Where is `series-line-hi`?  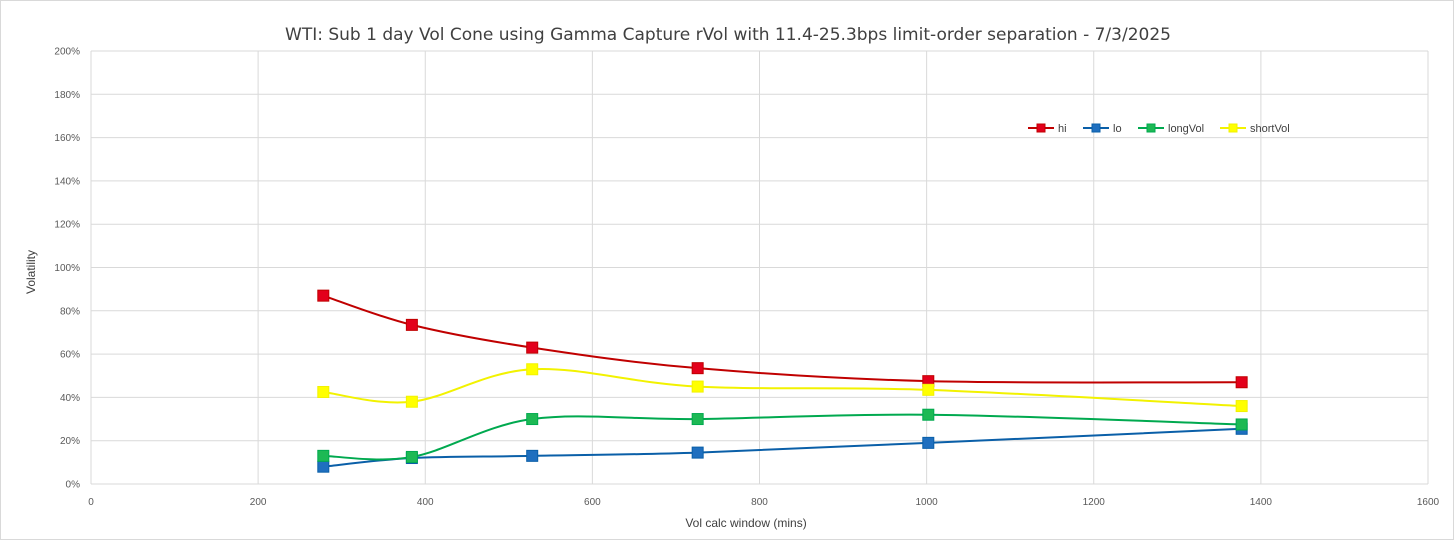
series-line-hi is located at coordinates (782, 339).